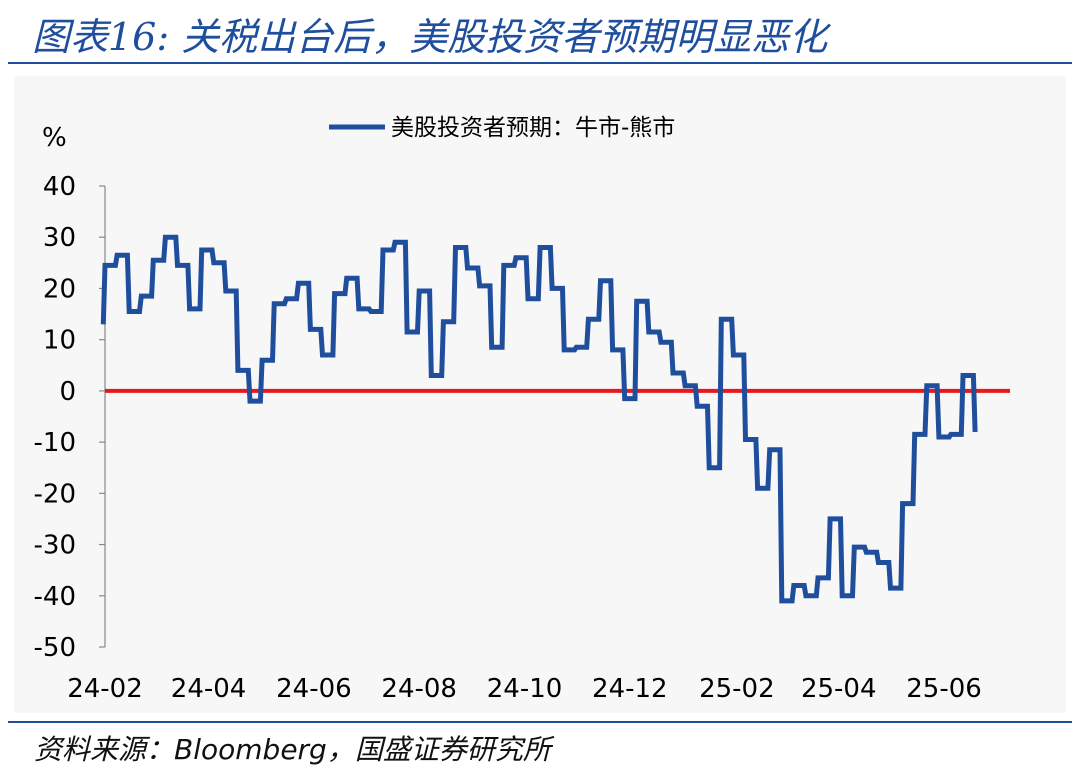  What do you see at coordinates (67, 392) in the screenshot?
I see `y-tick-label: 0` at bounding box center [67, 392].